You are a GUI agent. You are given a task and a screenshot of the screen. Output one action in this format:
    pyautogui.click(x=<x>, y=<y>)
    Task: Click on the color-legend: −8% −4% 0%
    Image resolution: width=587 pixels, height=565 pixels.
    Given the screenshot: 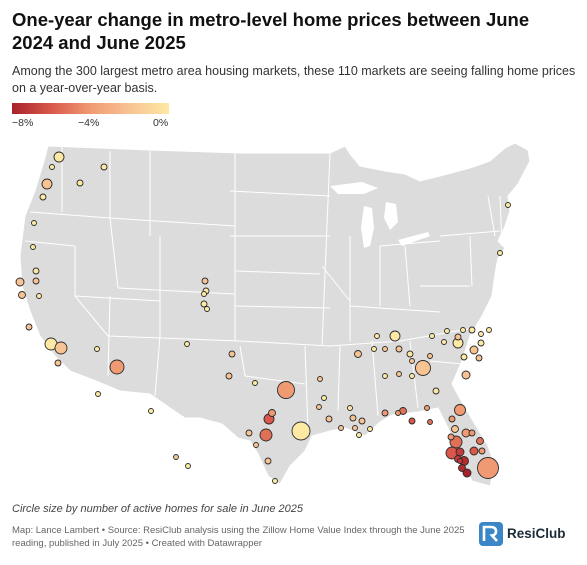 What is the action you would take?
    pyautogui.click(x=90, y=117)
    